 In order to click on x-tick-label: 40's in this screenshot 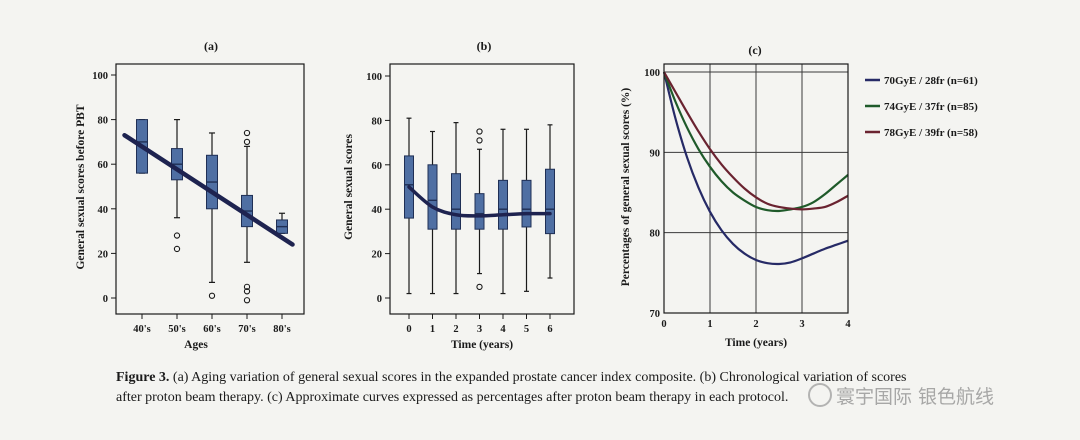, I will do `click(142, 329)`.